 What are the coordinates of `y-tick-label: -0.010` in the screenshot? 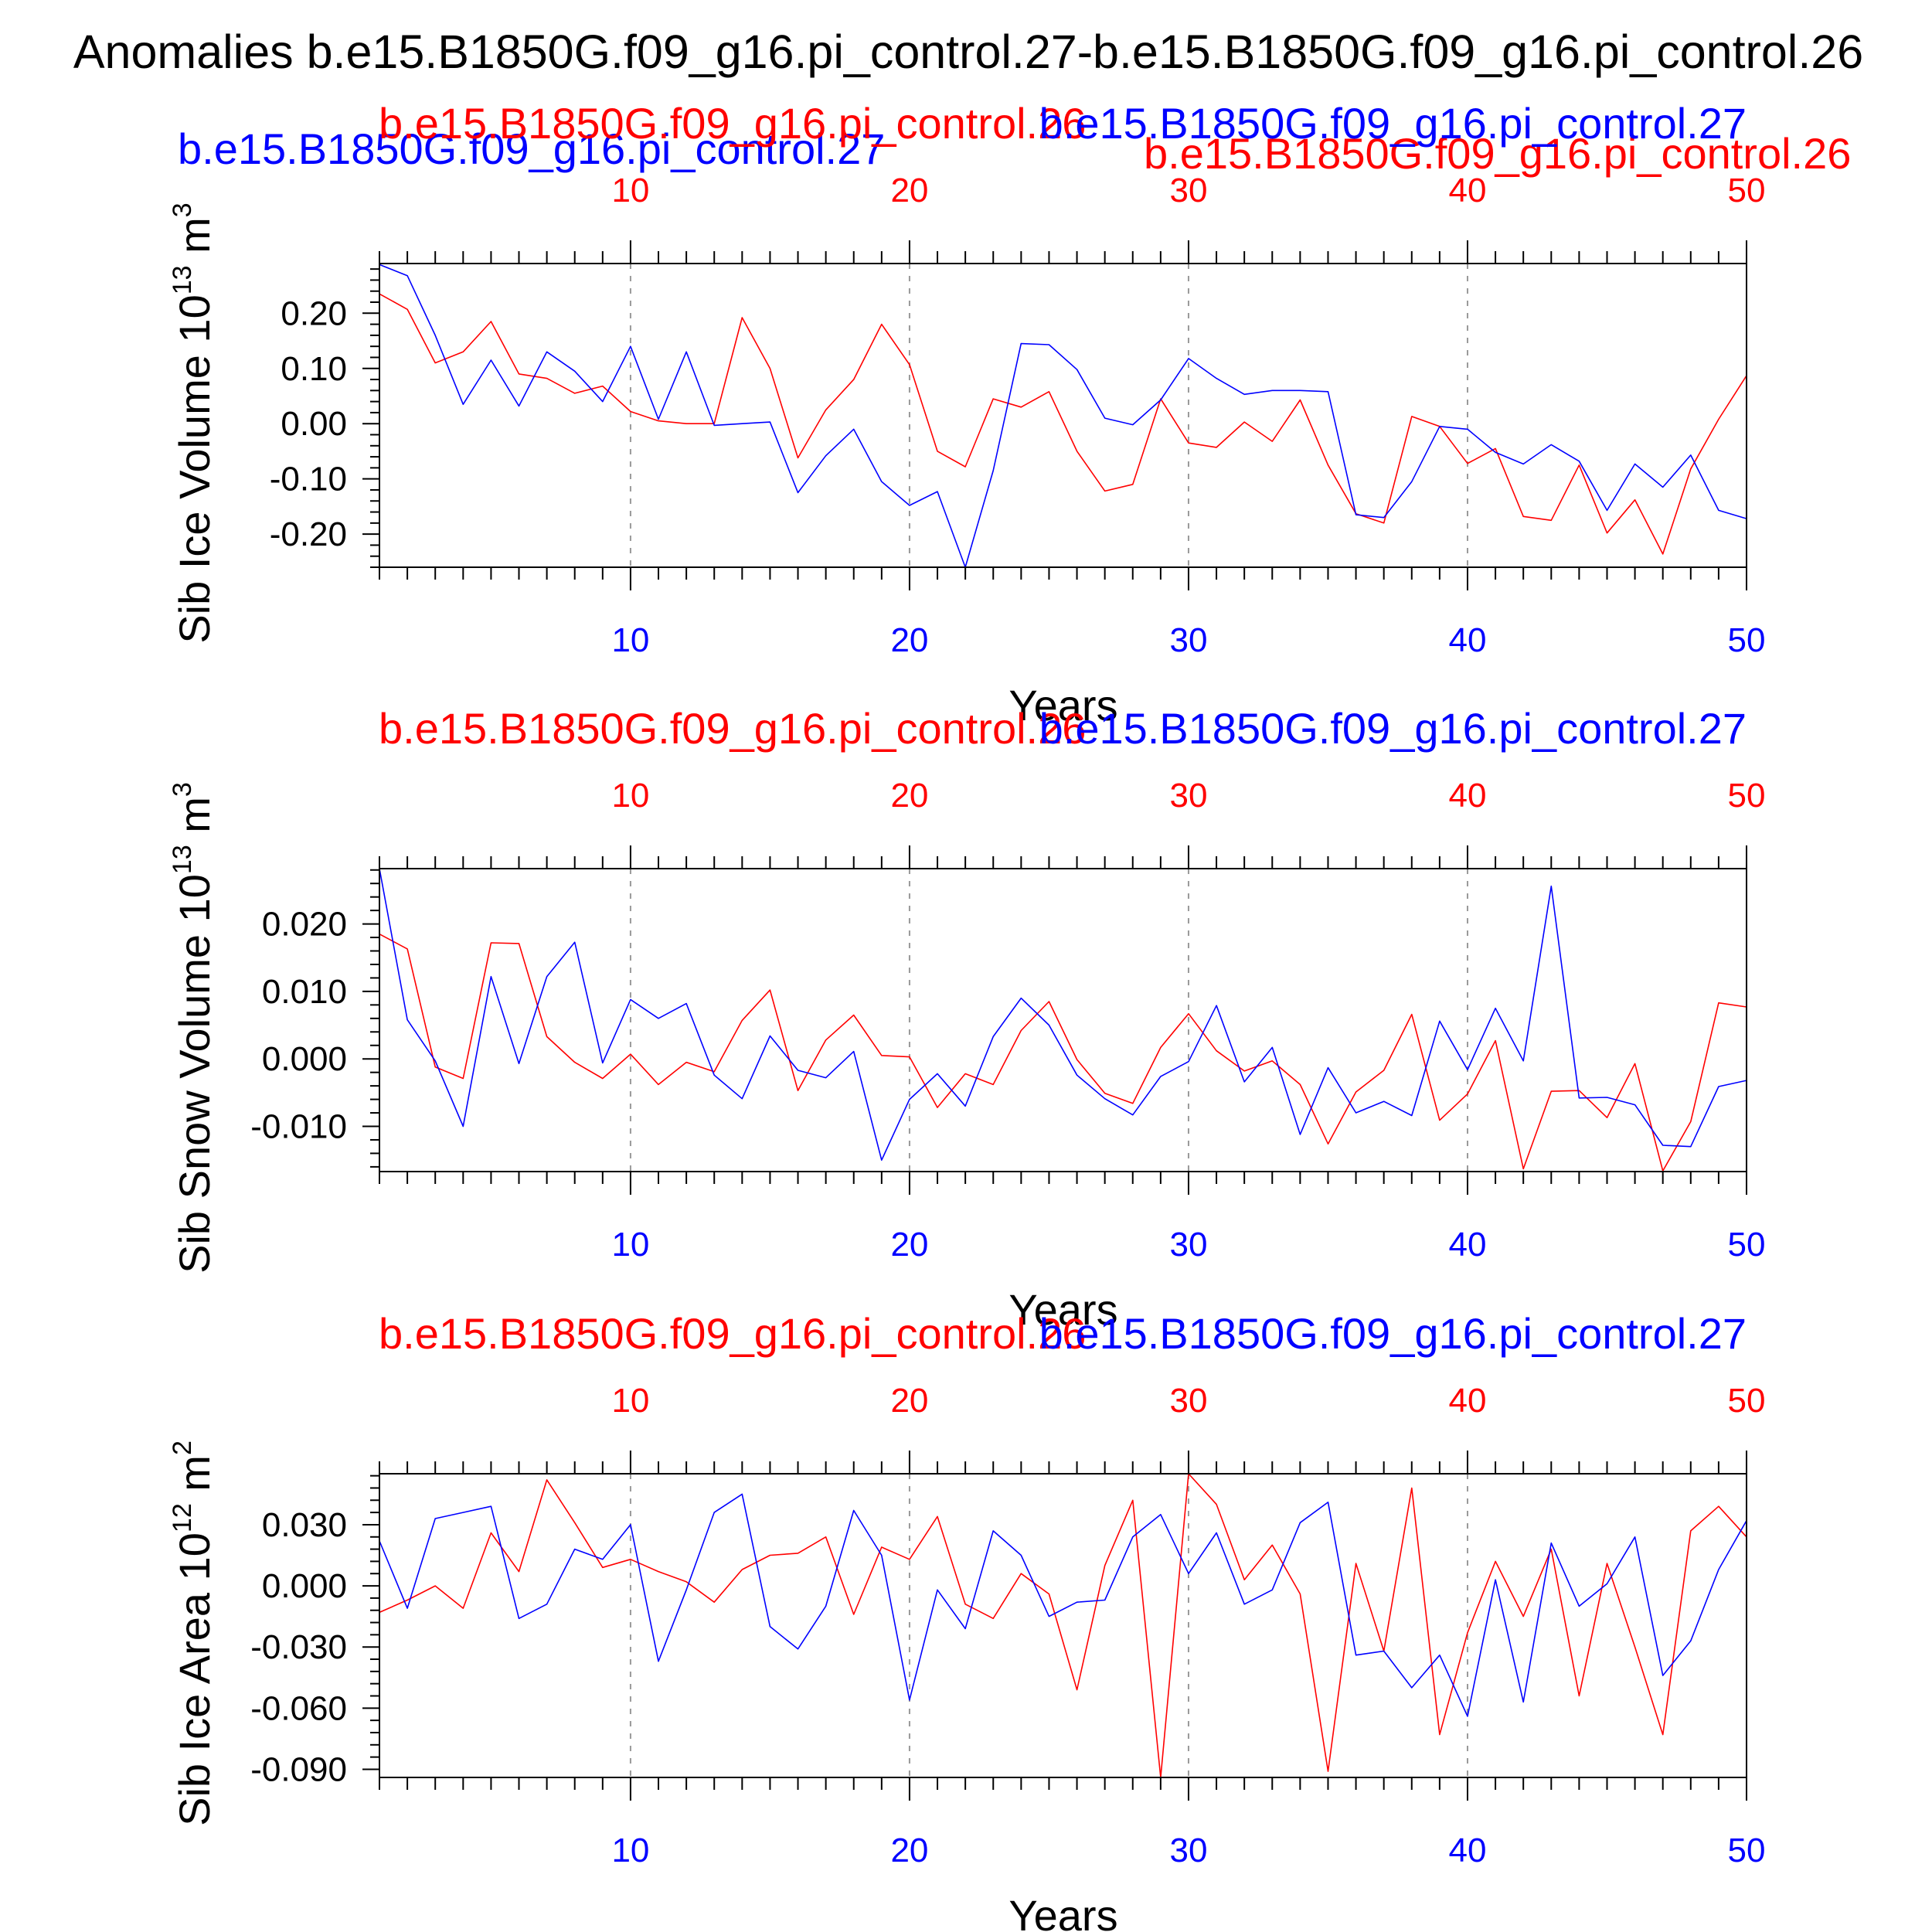 It's located at (298, 1127).